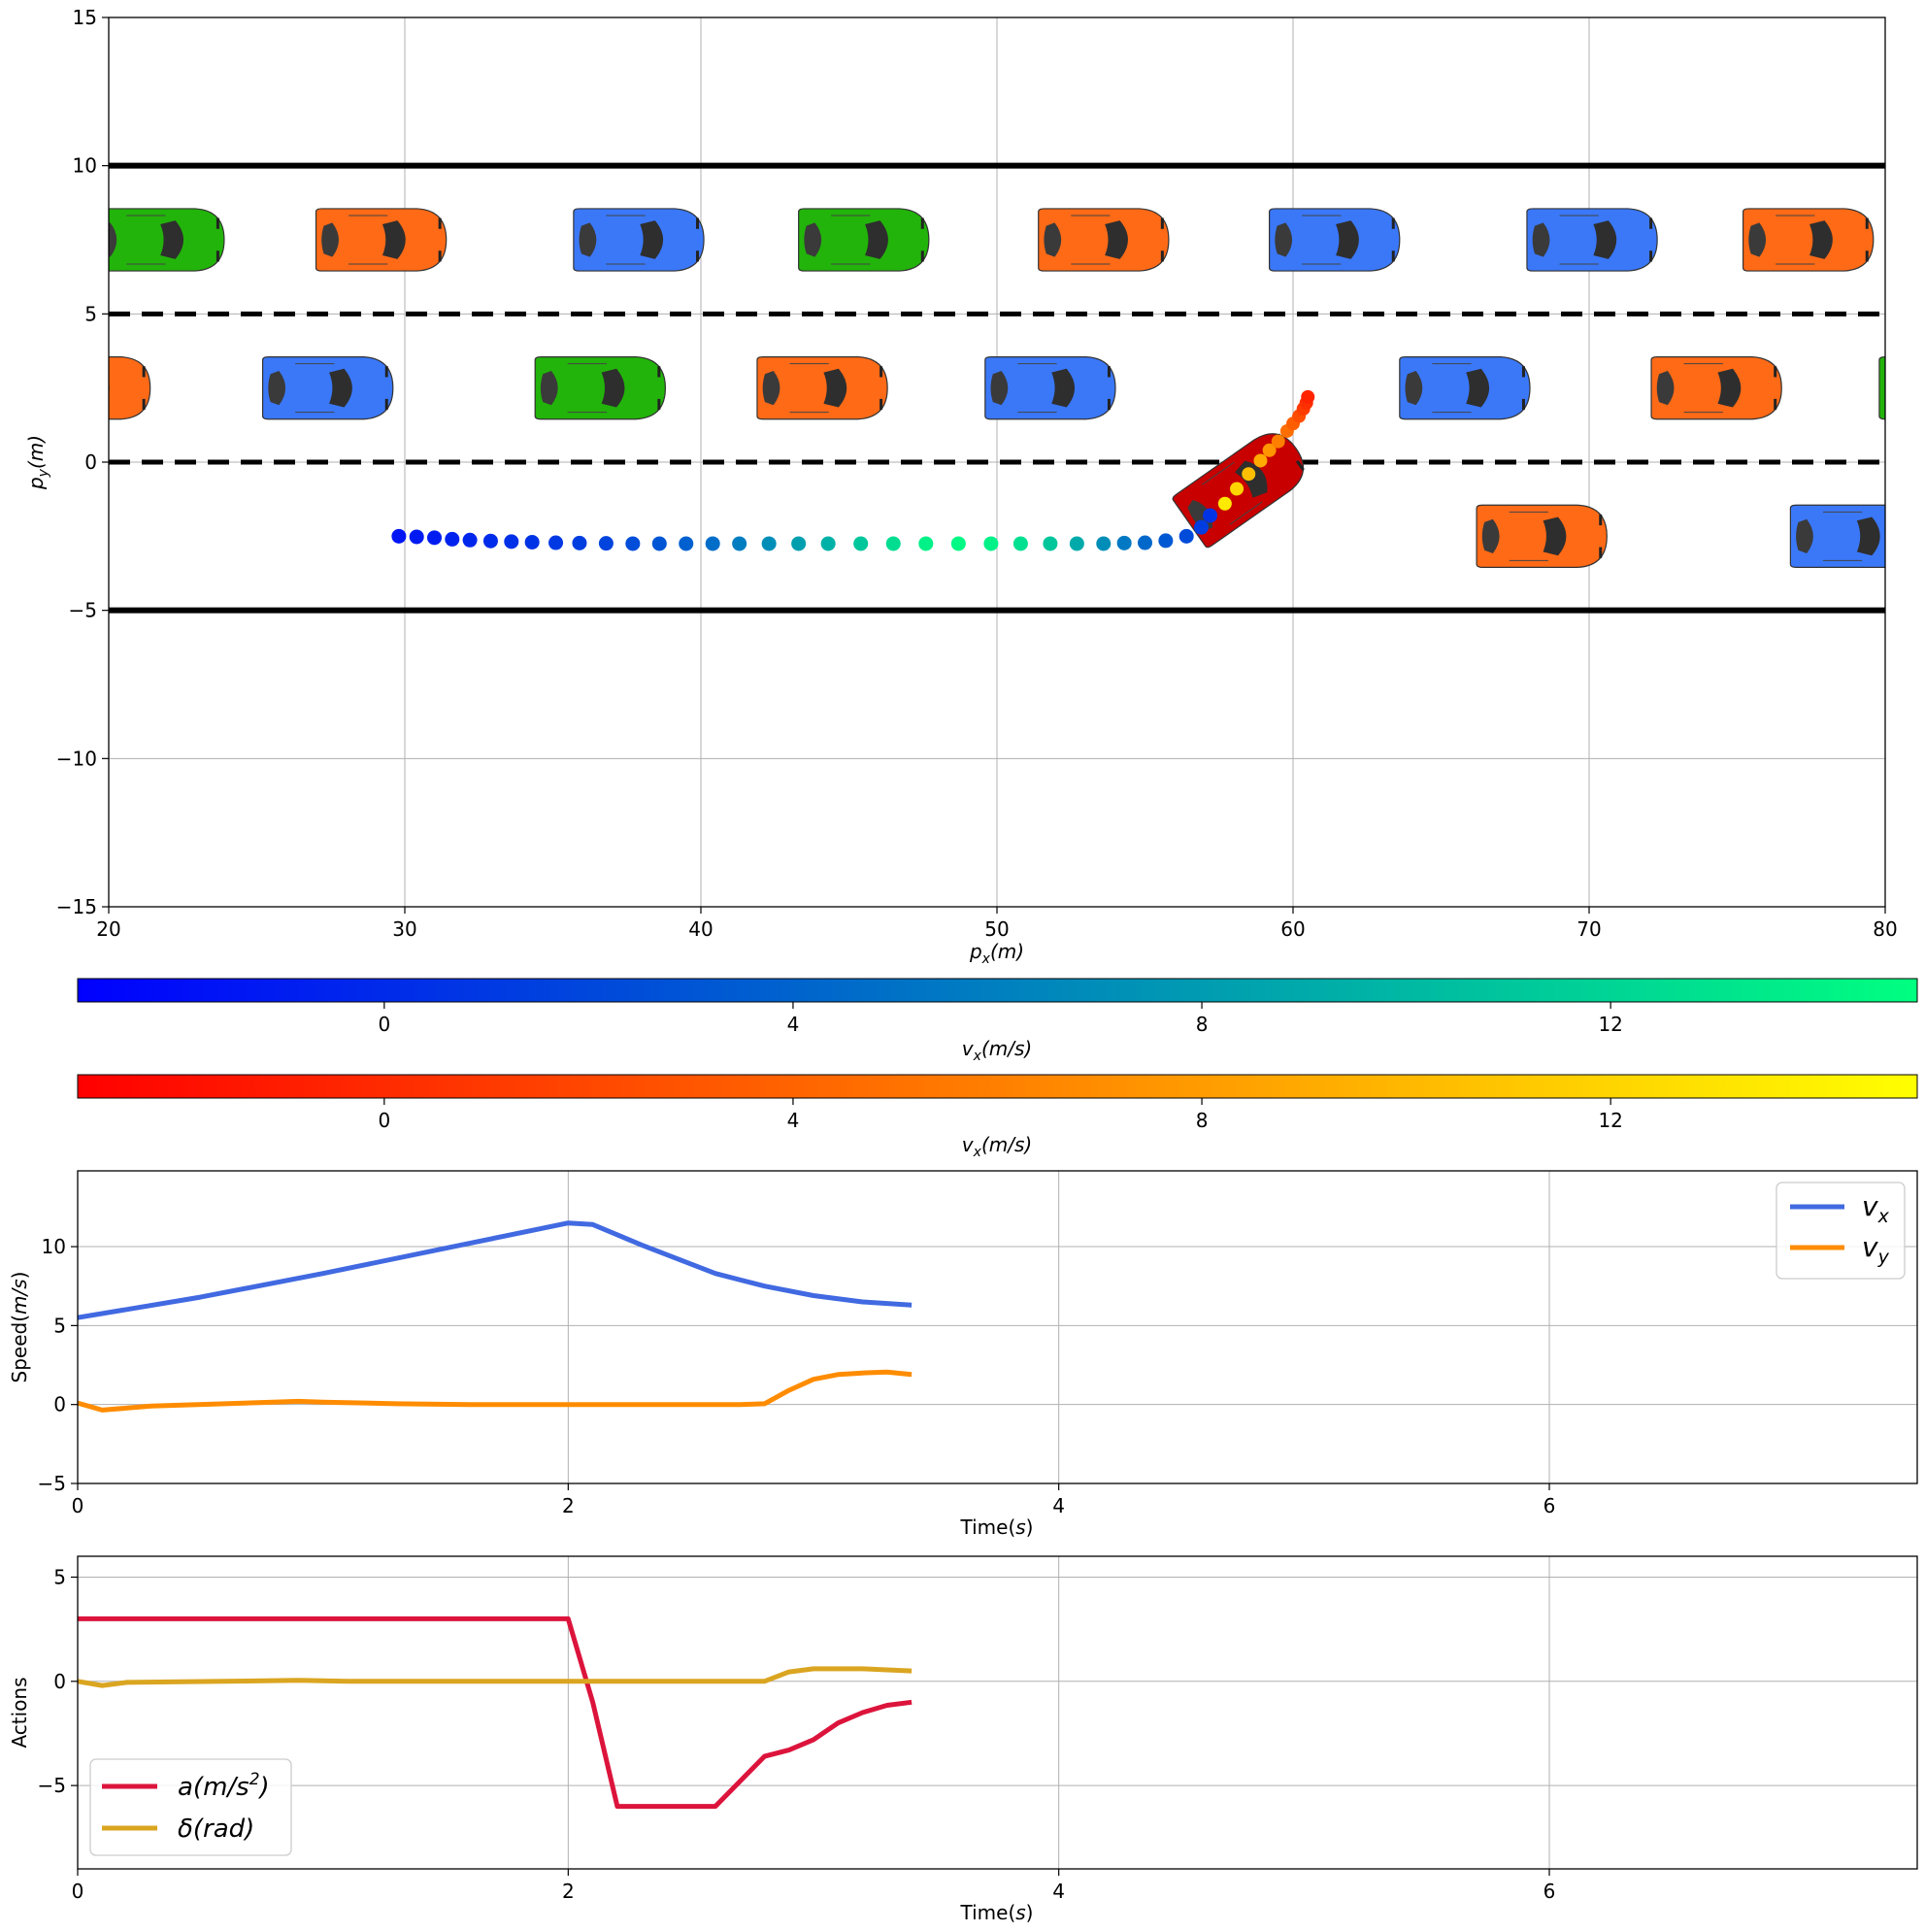 Image resolution: width=1925 pixels, height=1932 pixels. Describe the element at coordinates (78, 1505) in the screenshot. I see `speed-x-tick-label-0: 0` at that location.